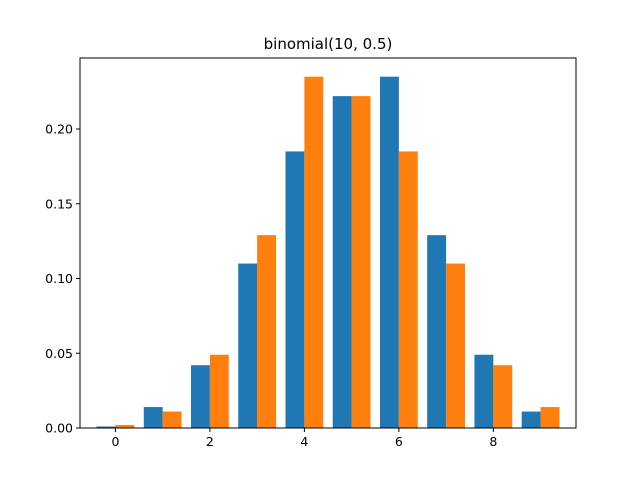 The height and width of the screenshot is (480, 640). What do you see at coordinates (200, 396) in the screenshot?
I see `bar-series1-x2` at bounding box center [200, 396].